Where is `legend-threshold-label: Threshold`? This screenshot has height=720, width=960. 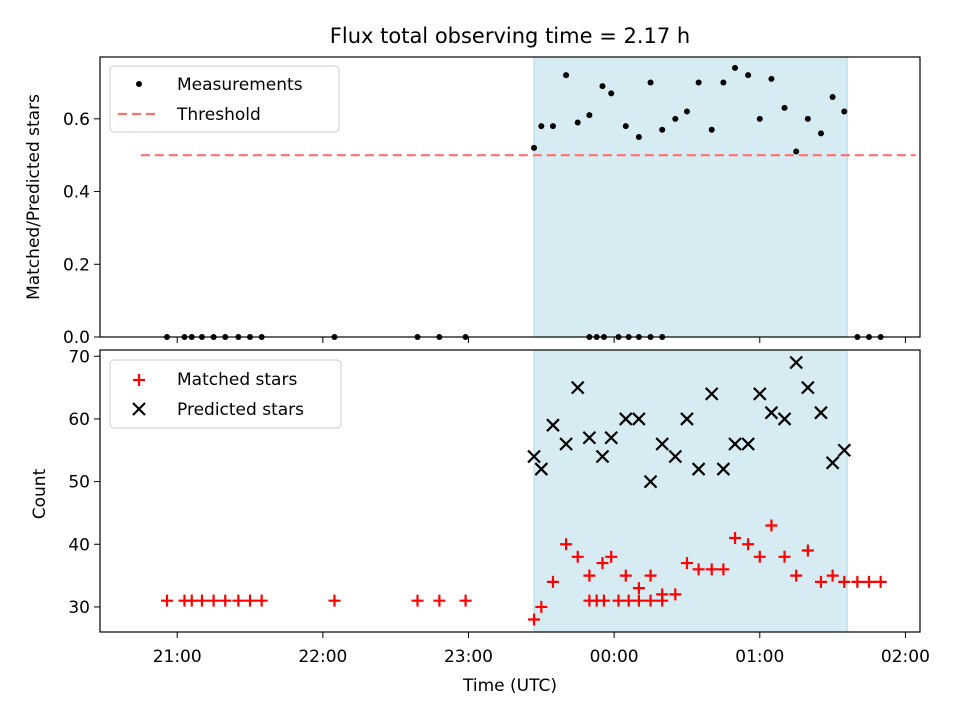 legend-threshold-label: Threshold is located at coordinates (218, 115).